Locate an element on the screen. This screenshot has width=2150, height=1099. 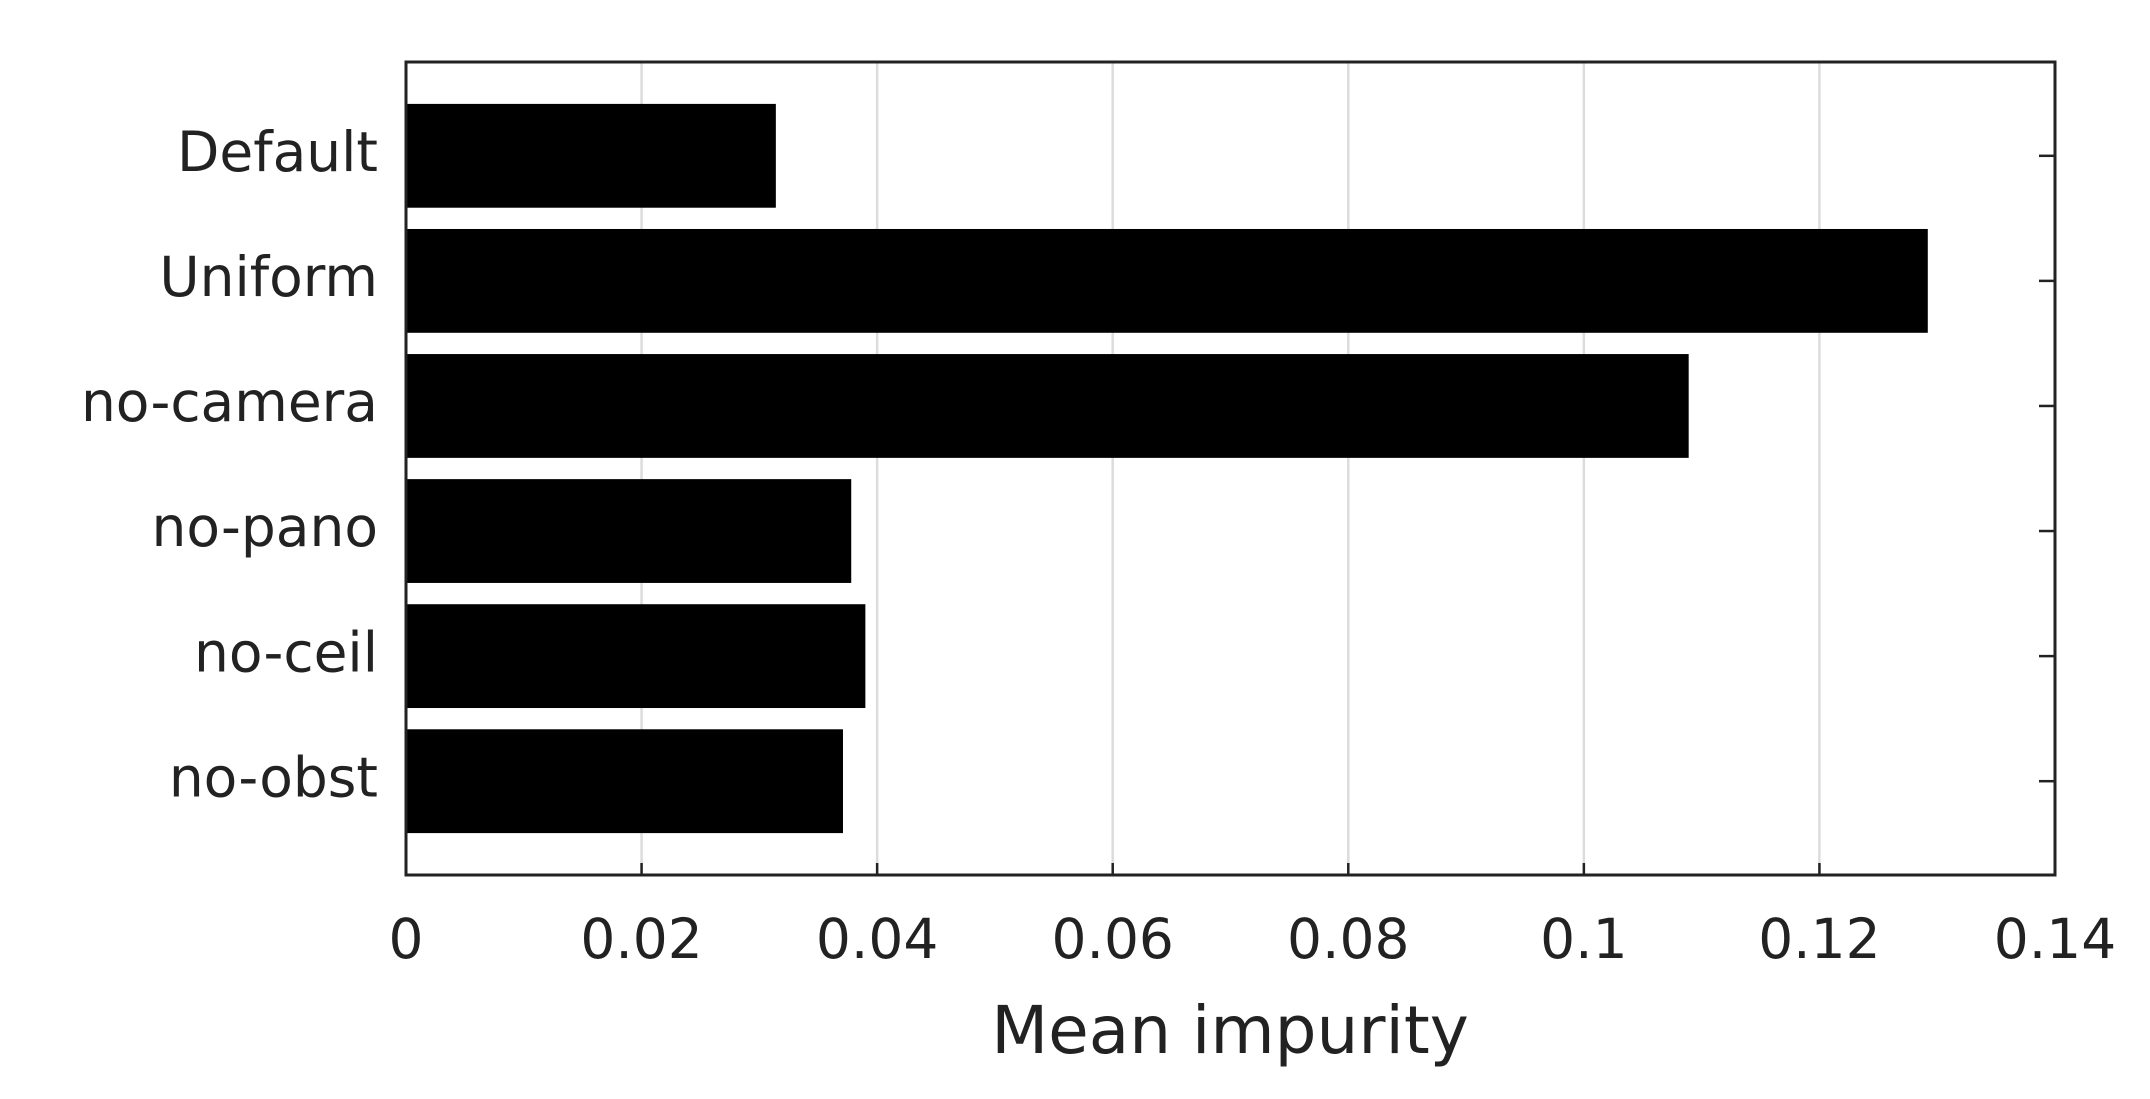
x-tick-label: 0.12 is located at coordinates (1819, 939).